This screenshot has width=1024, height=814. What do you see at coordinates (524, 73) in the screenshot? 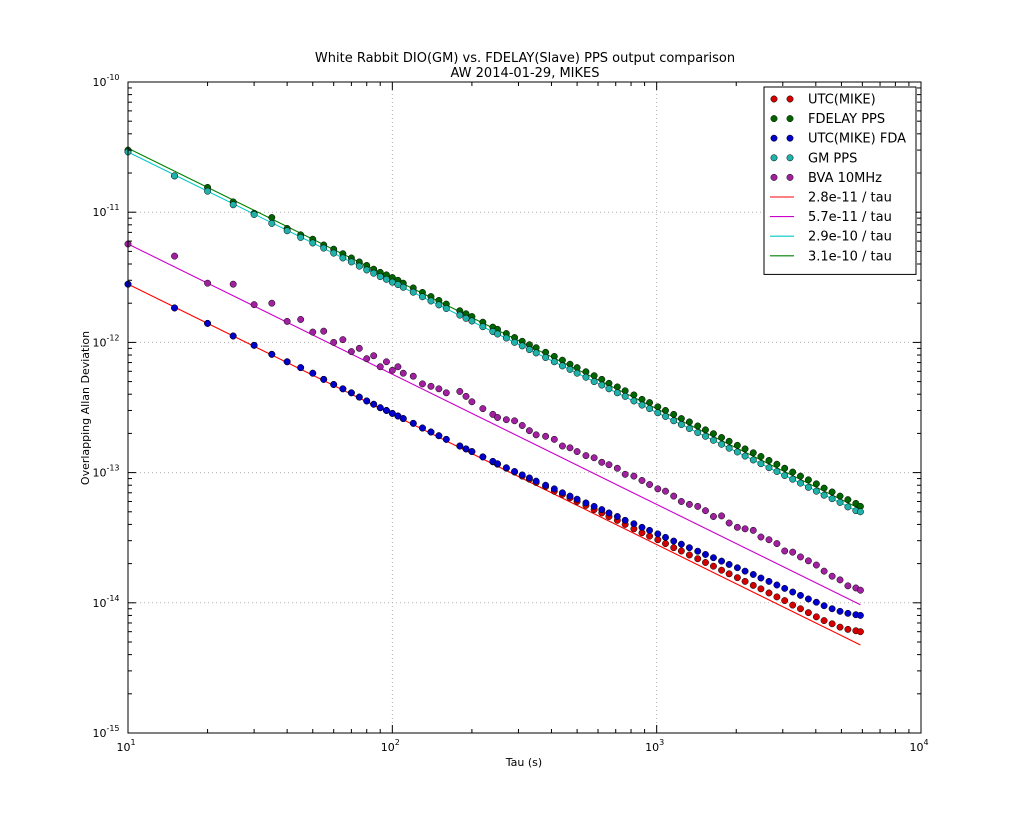
I see `chart-subtitle: AW 2014-01-29, MIKES` at bounding box center [524, 73].